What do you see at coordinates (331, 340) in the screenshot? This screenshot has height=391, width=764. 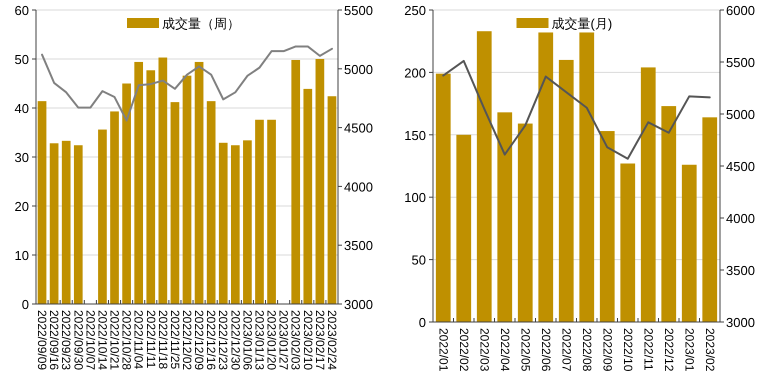 I see `x-tick-label: 2023/02/24` at bounding box center [331, 340].